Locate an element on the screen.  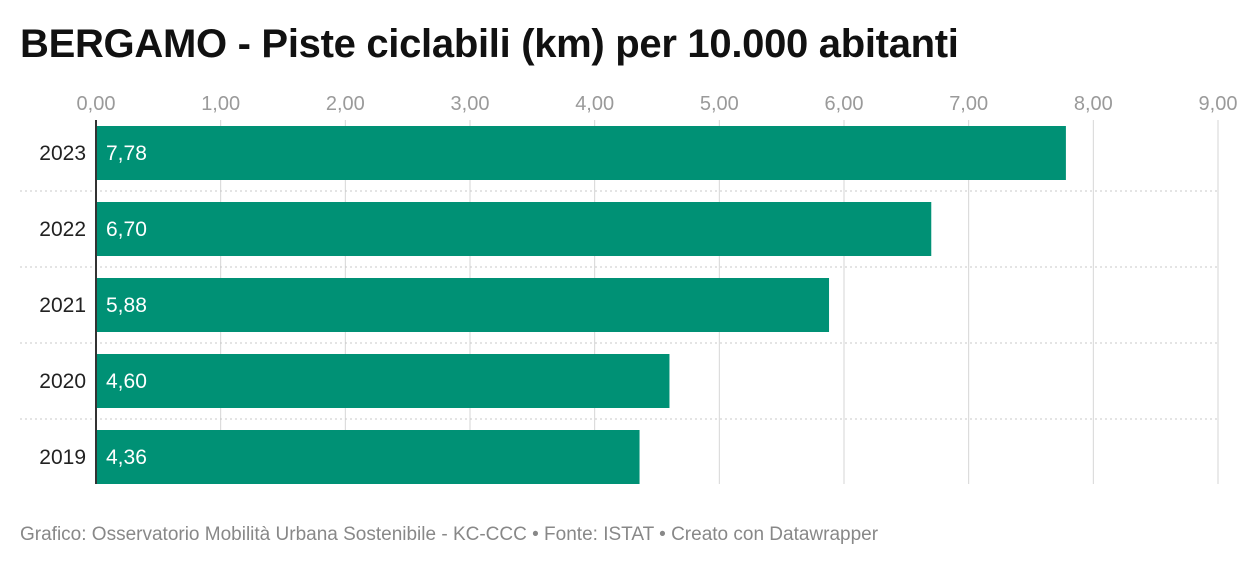
category-label: 2021 is located at coordinates (62, 305).